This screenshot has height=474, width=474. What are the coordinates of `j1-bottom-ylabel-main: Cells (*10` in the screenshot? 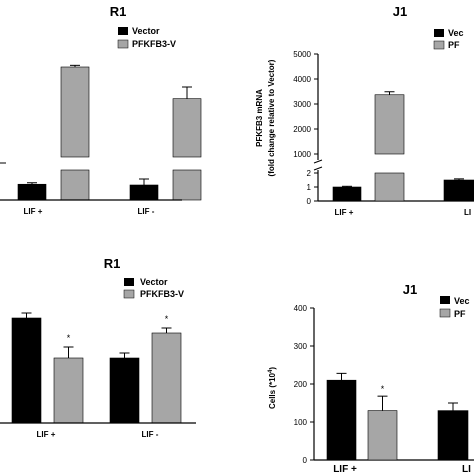 It's located at (272, 390).